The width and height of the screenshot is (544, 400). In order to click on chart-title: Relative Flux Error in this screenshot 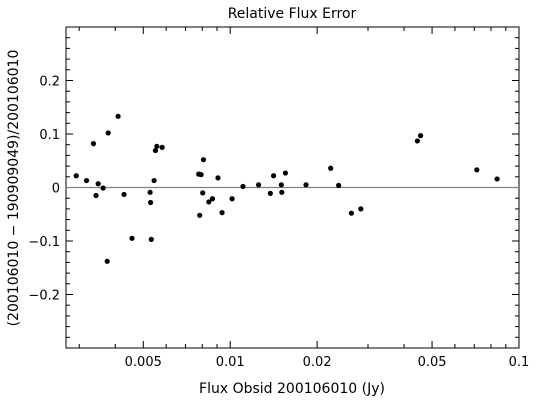, I will do `click(292, 14)`.